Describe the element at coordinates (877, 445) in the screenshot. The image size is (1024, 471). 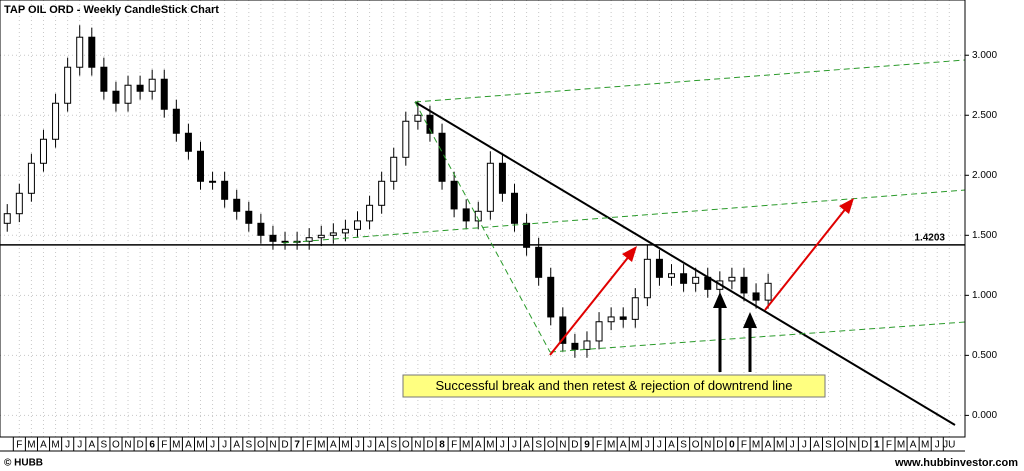
I see `x-tick-label: 1` at that location.